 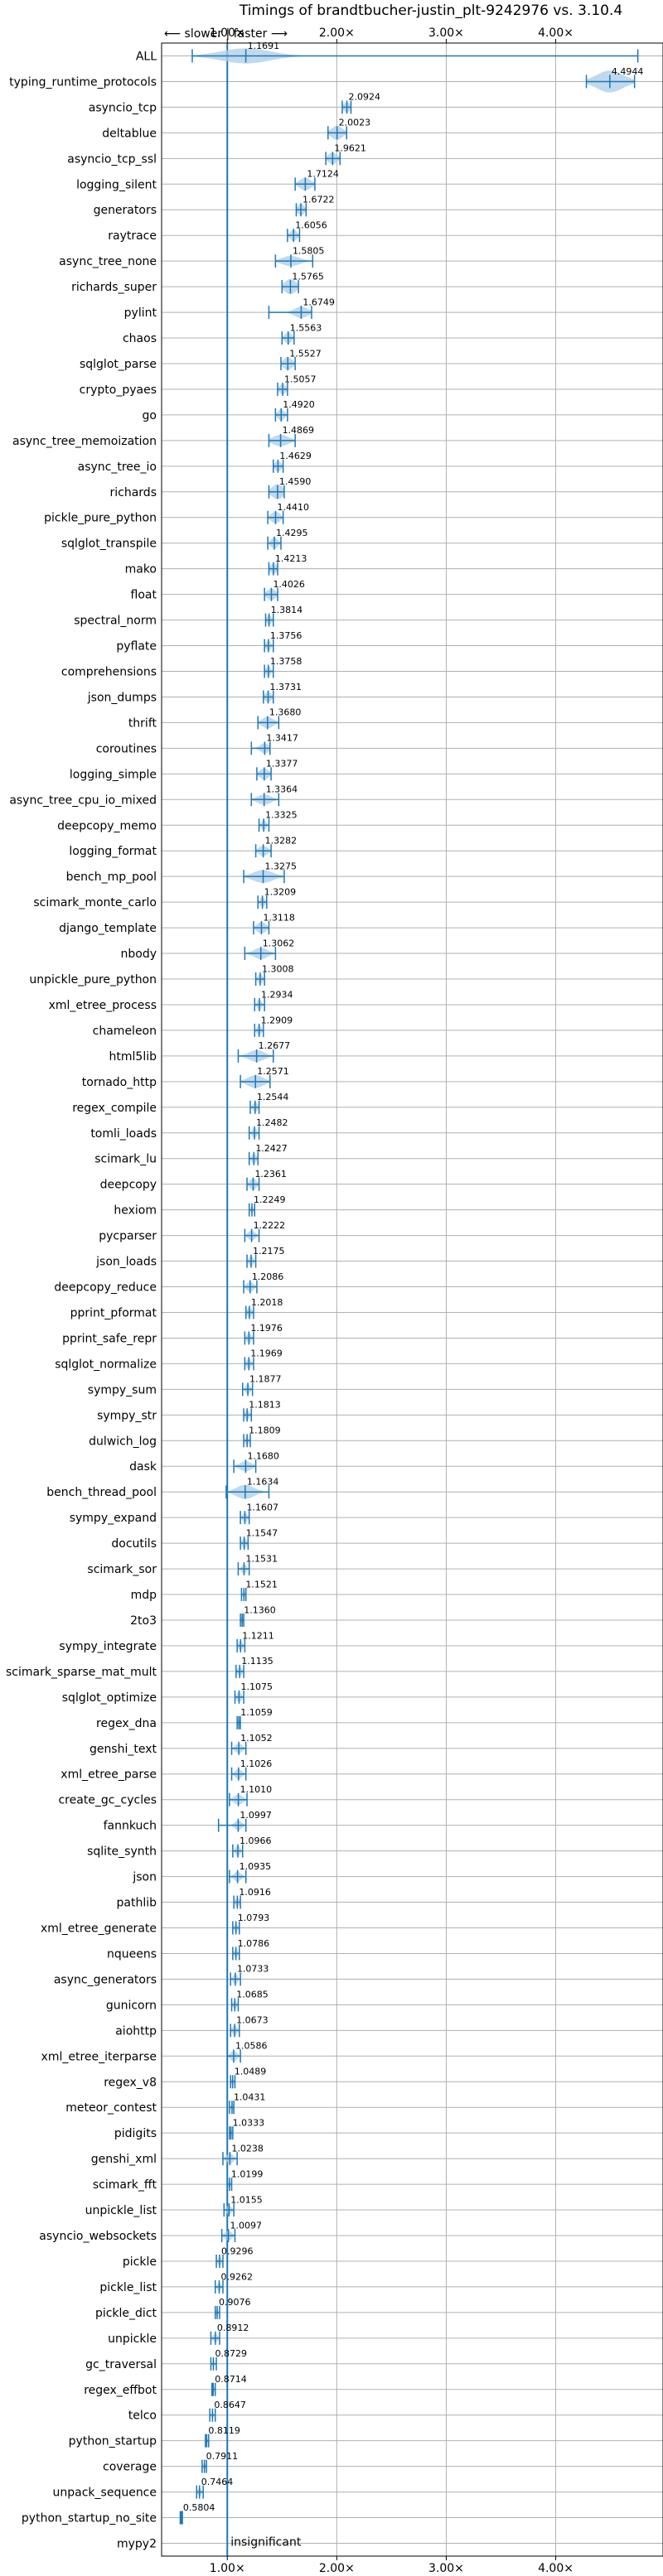 What do you see at coordinates (176, 2283) in the screenshot?
I see `benchmark-row: pickle_list 0.9262` at bounding box center [176, 2283].